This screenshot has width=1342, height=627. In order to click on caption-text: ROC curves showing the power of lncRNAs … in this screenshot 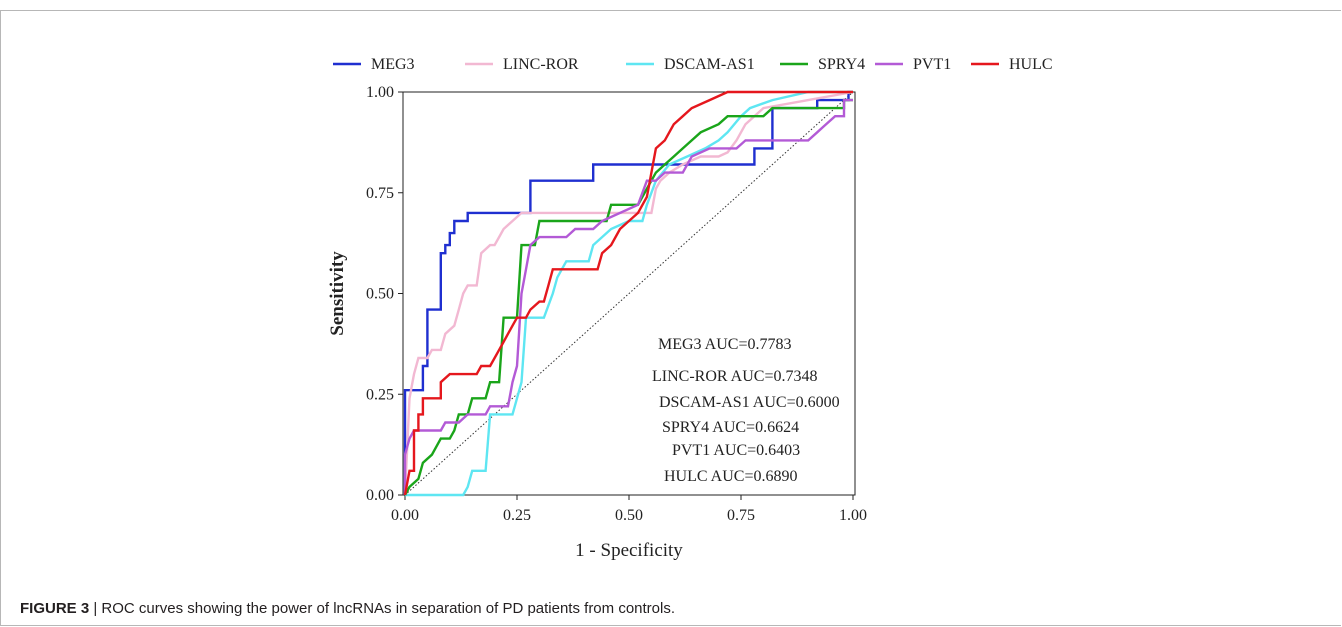, I will do `click(388, 608)`.